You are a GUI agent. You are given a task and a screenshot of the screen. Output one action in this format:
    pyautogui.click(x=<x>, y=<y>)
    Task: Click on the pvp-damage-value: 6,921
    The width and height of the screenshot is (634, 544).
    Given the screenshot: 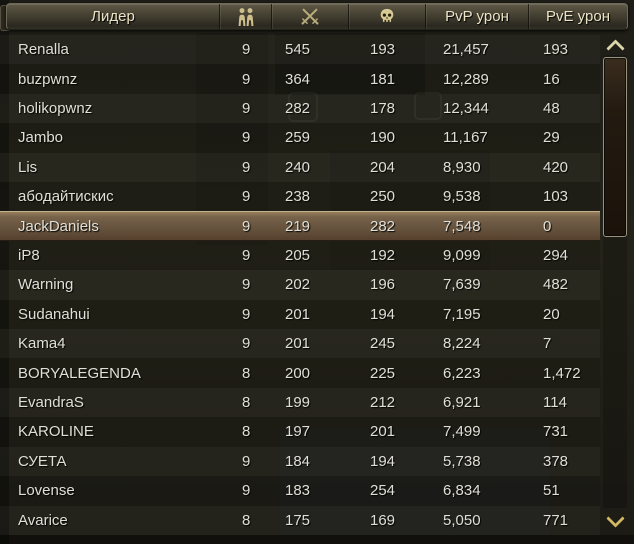 What is the action you would take?
    pyautogui.click(x=462, y=403)
    